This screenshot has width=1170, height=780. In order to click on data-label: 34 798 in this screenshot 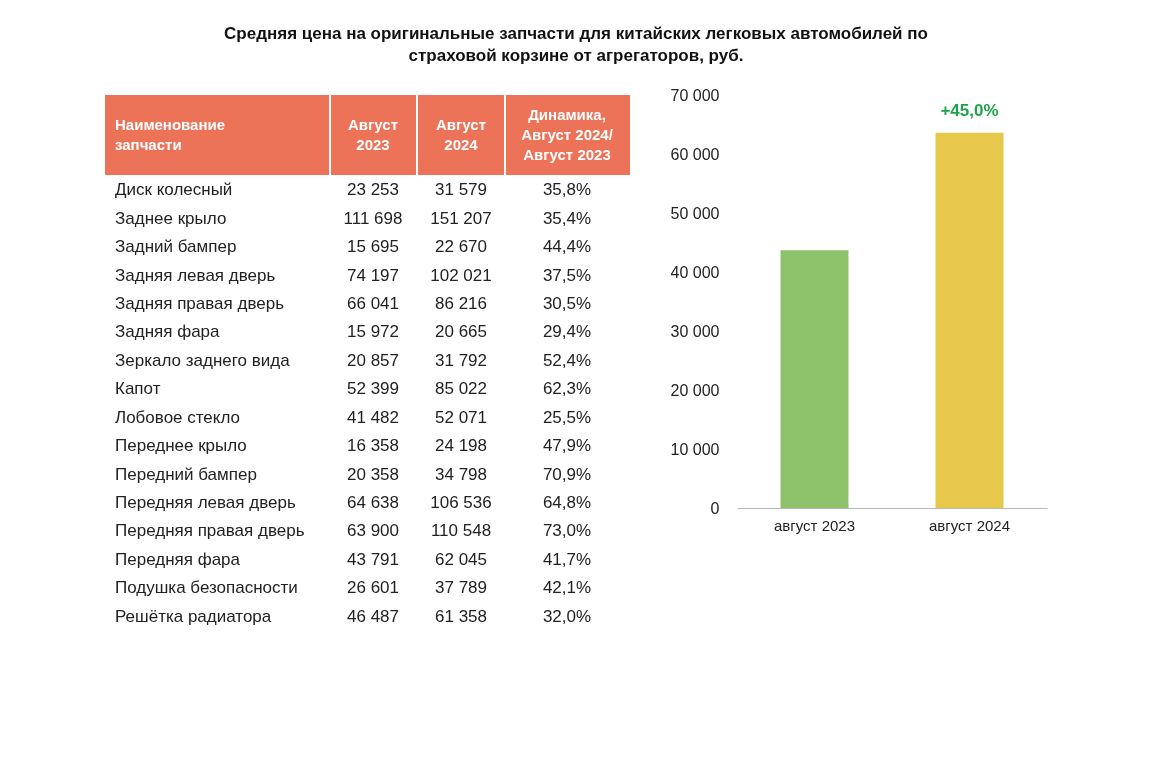, I will do `click(461, 474)`.